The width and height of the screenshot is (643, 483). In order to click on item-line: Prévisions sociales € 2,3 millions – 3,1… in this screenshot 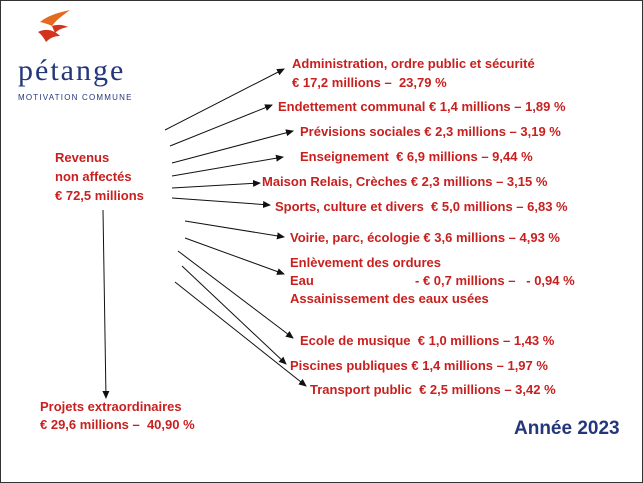, I will do `click(430, 131)`.